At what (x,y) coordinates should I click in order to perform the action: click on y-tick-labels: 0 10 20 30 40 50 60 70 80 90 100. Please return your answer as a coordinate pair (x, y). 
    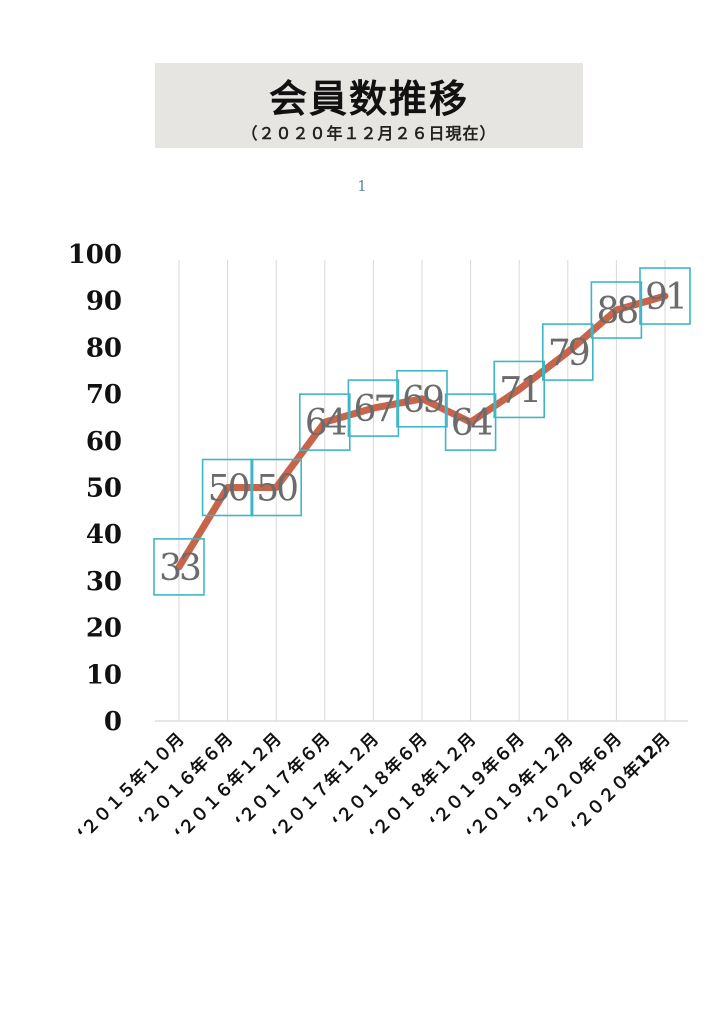
    Looking at the image, I should click on (95, 488).